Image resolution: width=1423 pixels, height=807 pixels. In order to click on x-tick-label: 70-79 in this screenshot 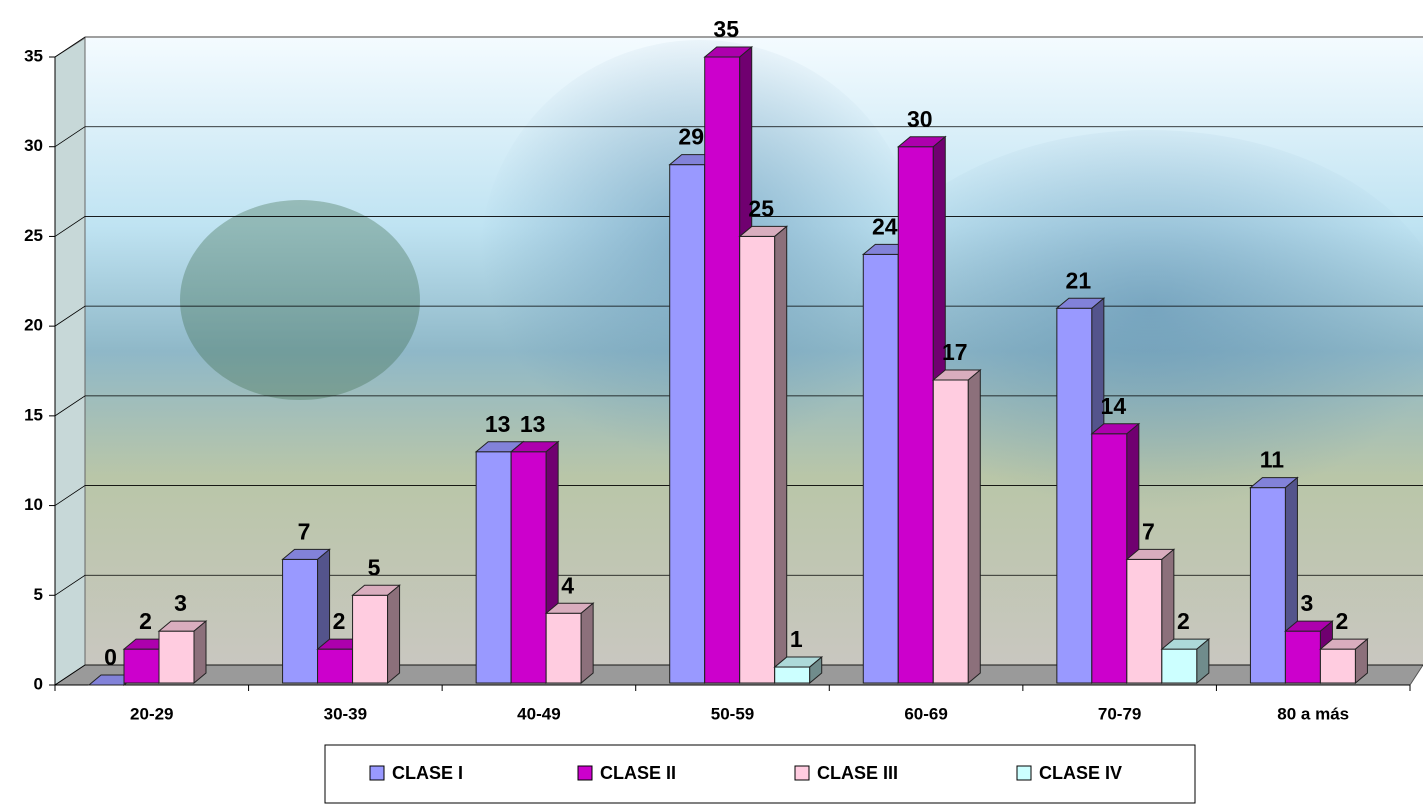, I will do `click(1119, 713)`.